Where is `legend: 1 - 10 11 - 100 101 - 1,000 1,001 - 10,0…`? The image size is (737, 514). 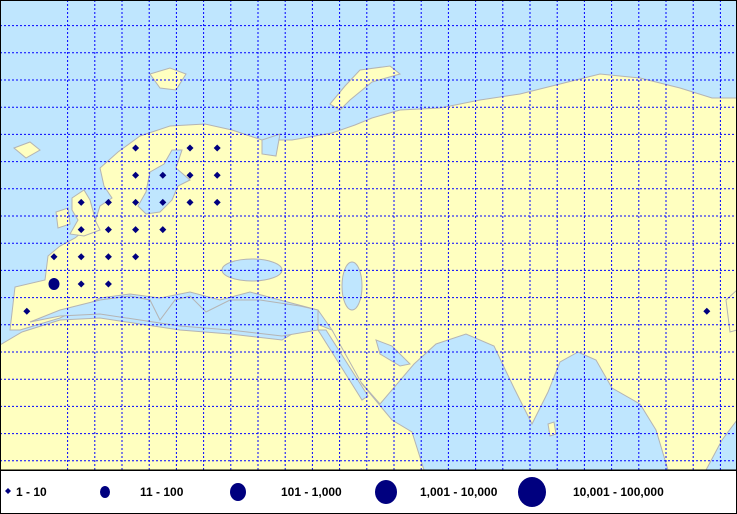
legend: 1 - 10 11 - 100 101 - 1,000 1,001 - 10,0… is located at coordinates (368, 492).